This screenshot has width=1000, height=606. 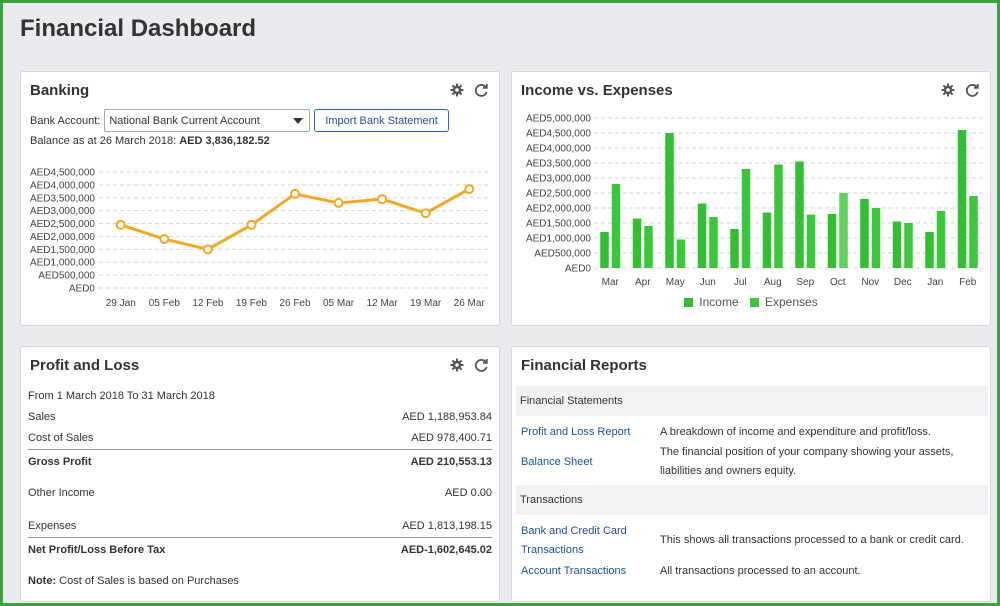 I want to click on bank-account-label: Bank Account:, so click(x=65, y=120).